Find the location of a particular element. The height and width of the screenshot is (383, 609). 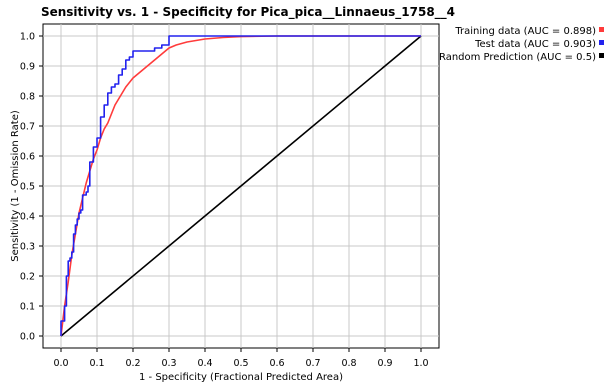

x-tick-label: 0.7 is located at coordinates (312, 363).